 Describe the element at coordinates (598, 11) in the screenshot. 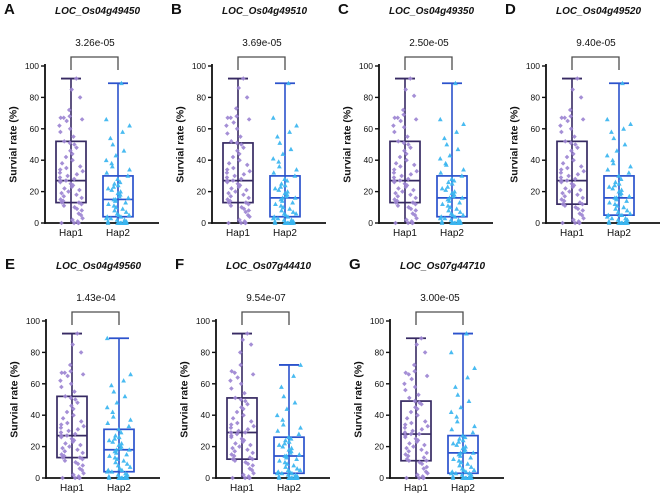

I see `gene-title-d: LOC_Os04g49520` at that location.